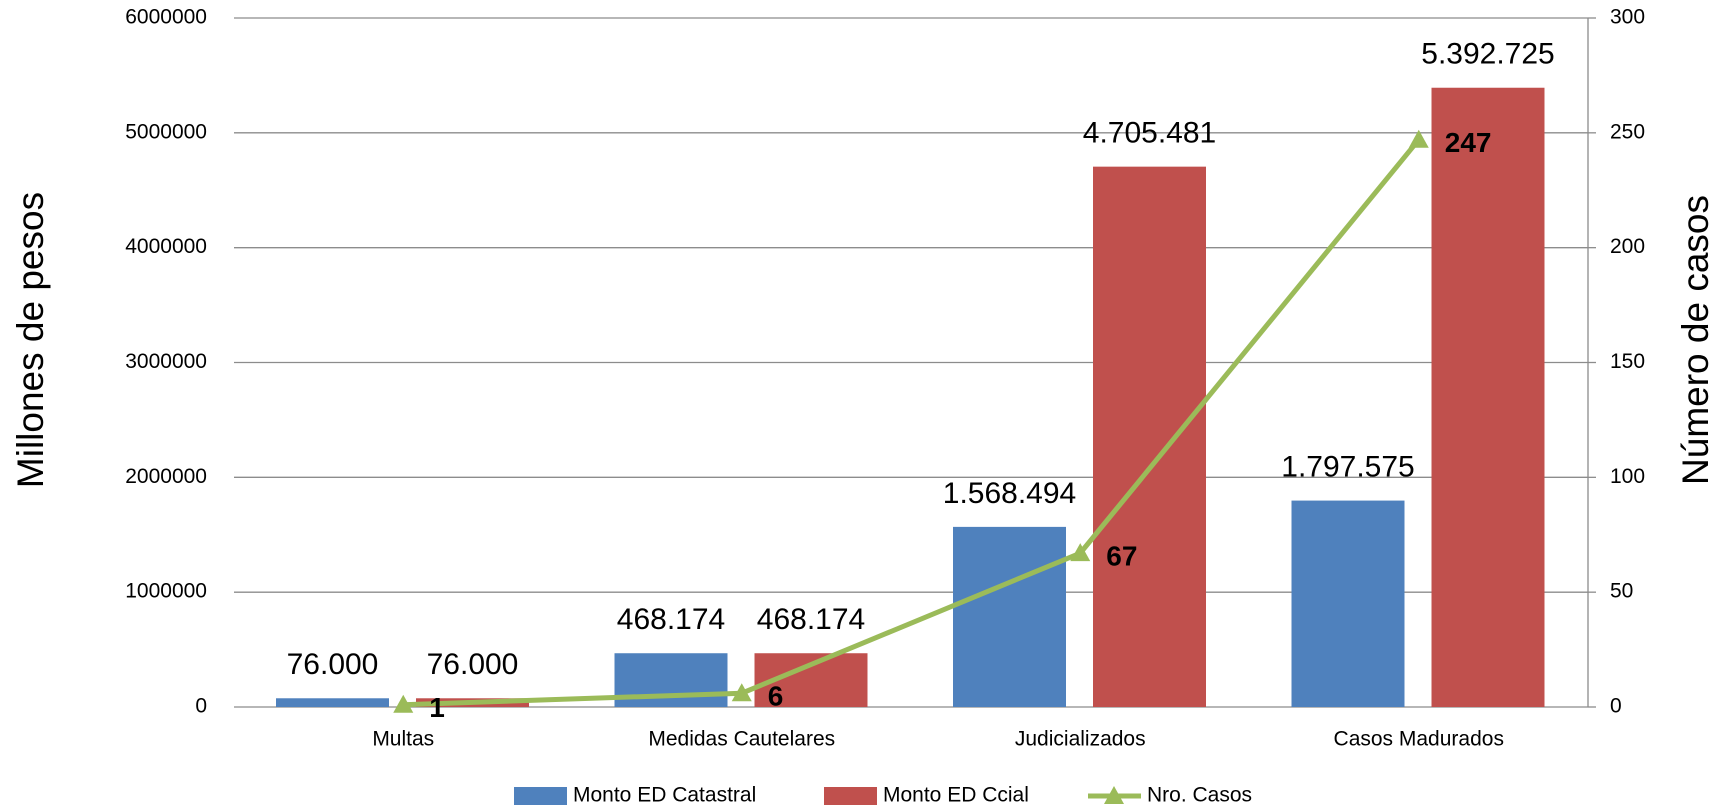 The height and width of the screenshot is (811, 1729). I want to click on data-label: 1.797.575, so click(1347, 467).